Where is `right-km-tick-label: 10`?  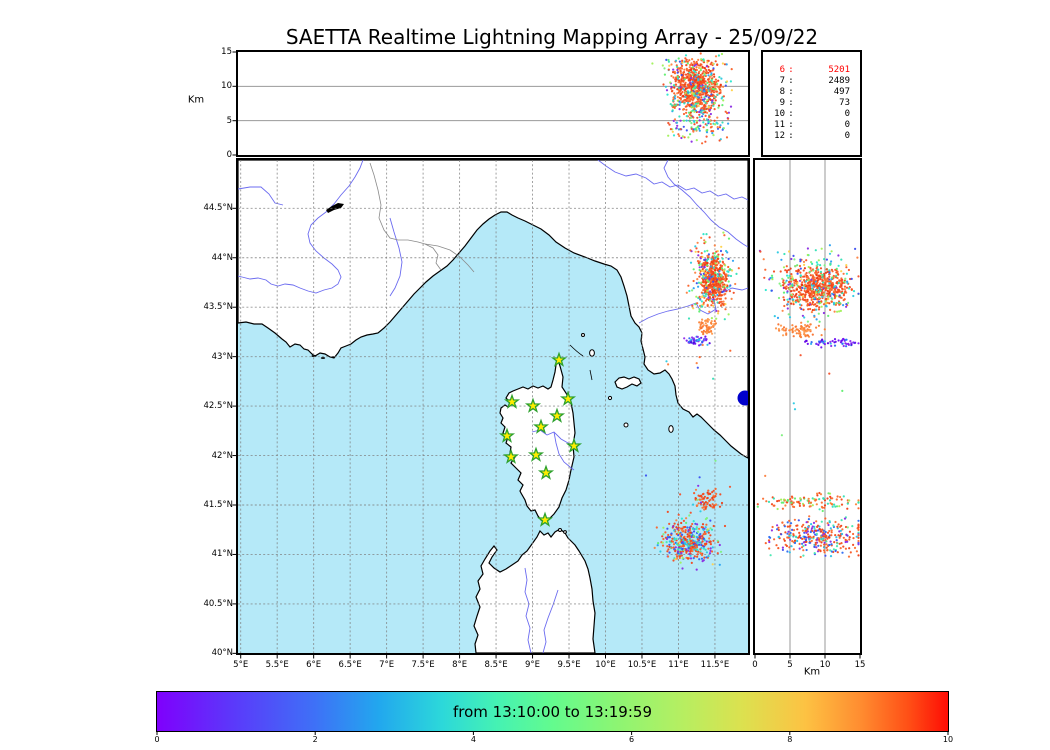
right-km-tick-label: 10 is located at coordinates (825, 664).